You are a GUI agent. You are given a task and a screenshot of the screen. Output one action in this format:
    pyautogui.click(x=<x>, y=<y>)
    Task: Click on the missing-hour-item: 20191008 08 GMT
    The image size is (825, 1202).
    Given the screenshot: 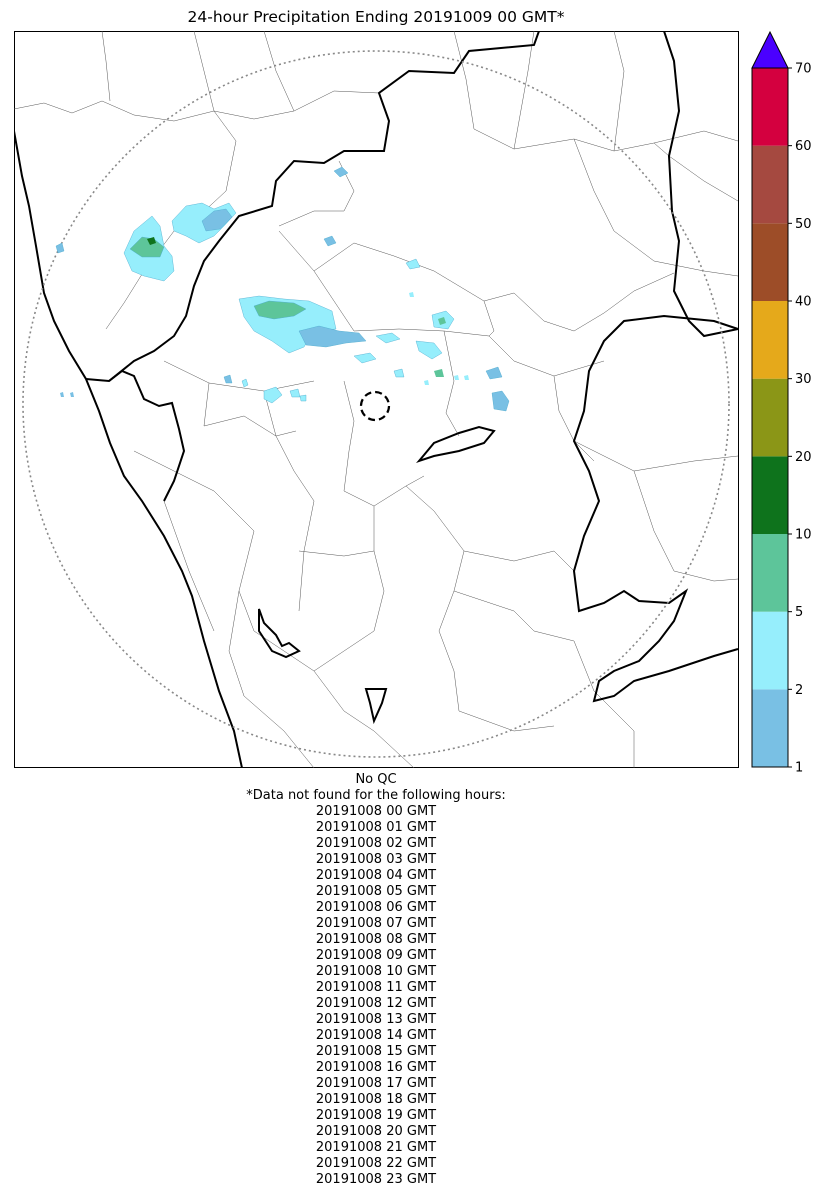 What is the action you would take?
    pyautogui.click(x=376, y=939)
    